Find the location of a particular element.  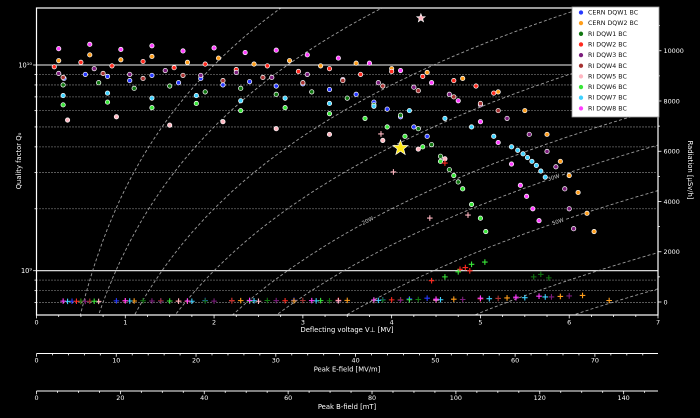

event-markers is located at coordinates (409, 84).